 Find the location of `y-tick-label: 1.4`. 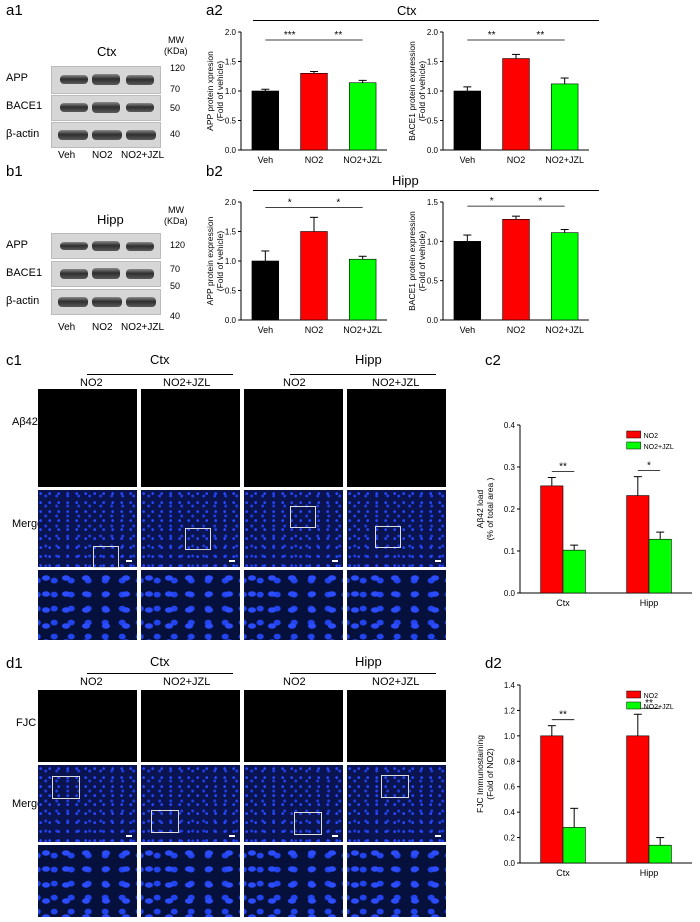

y-tick-label: 1.4 is located at coordinates (510, 685).